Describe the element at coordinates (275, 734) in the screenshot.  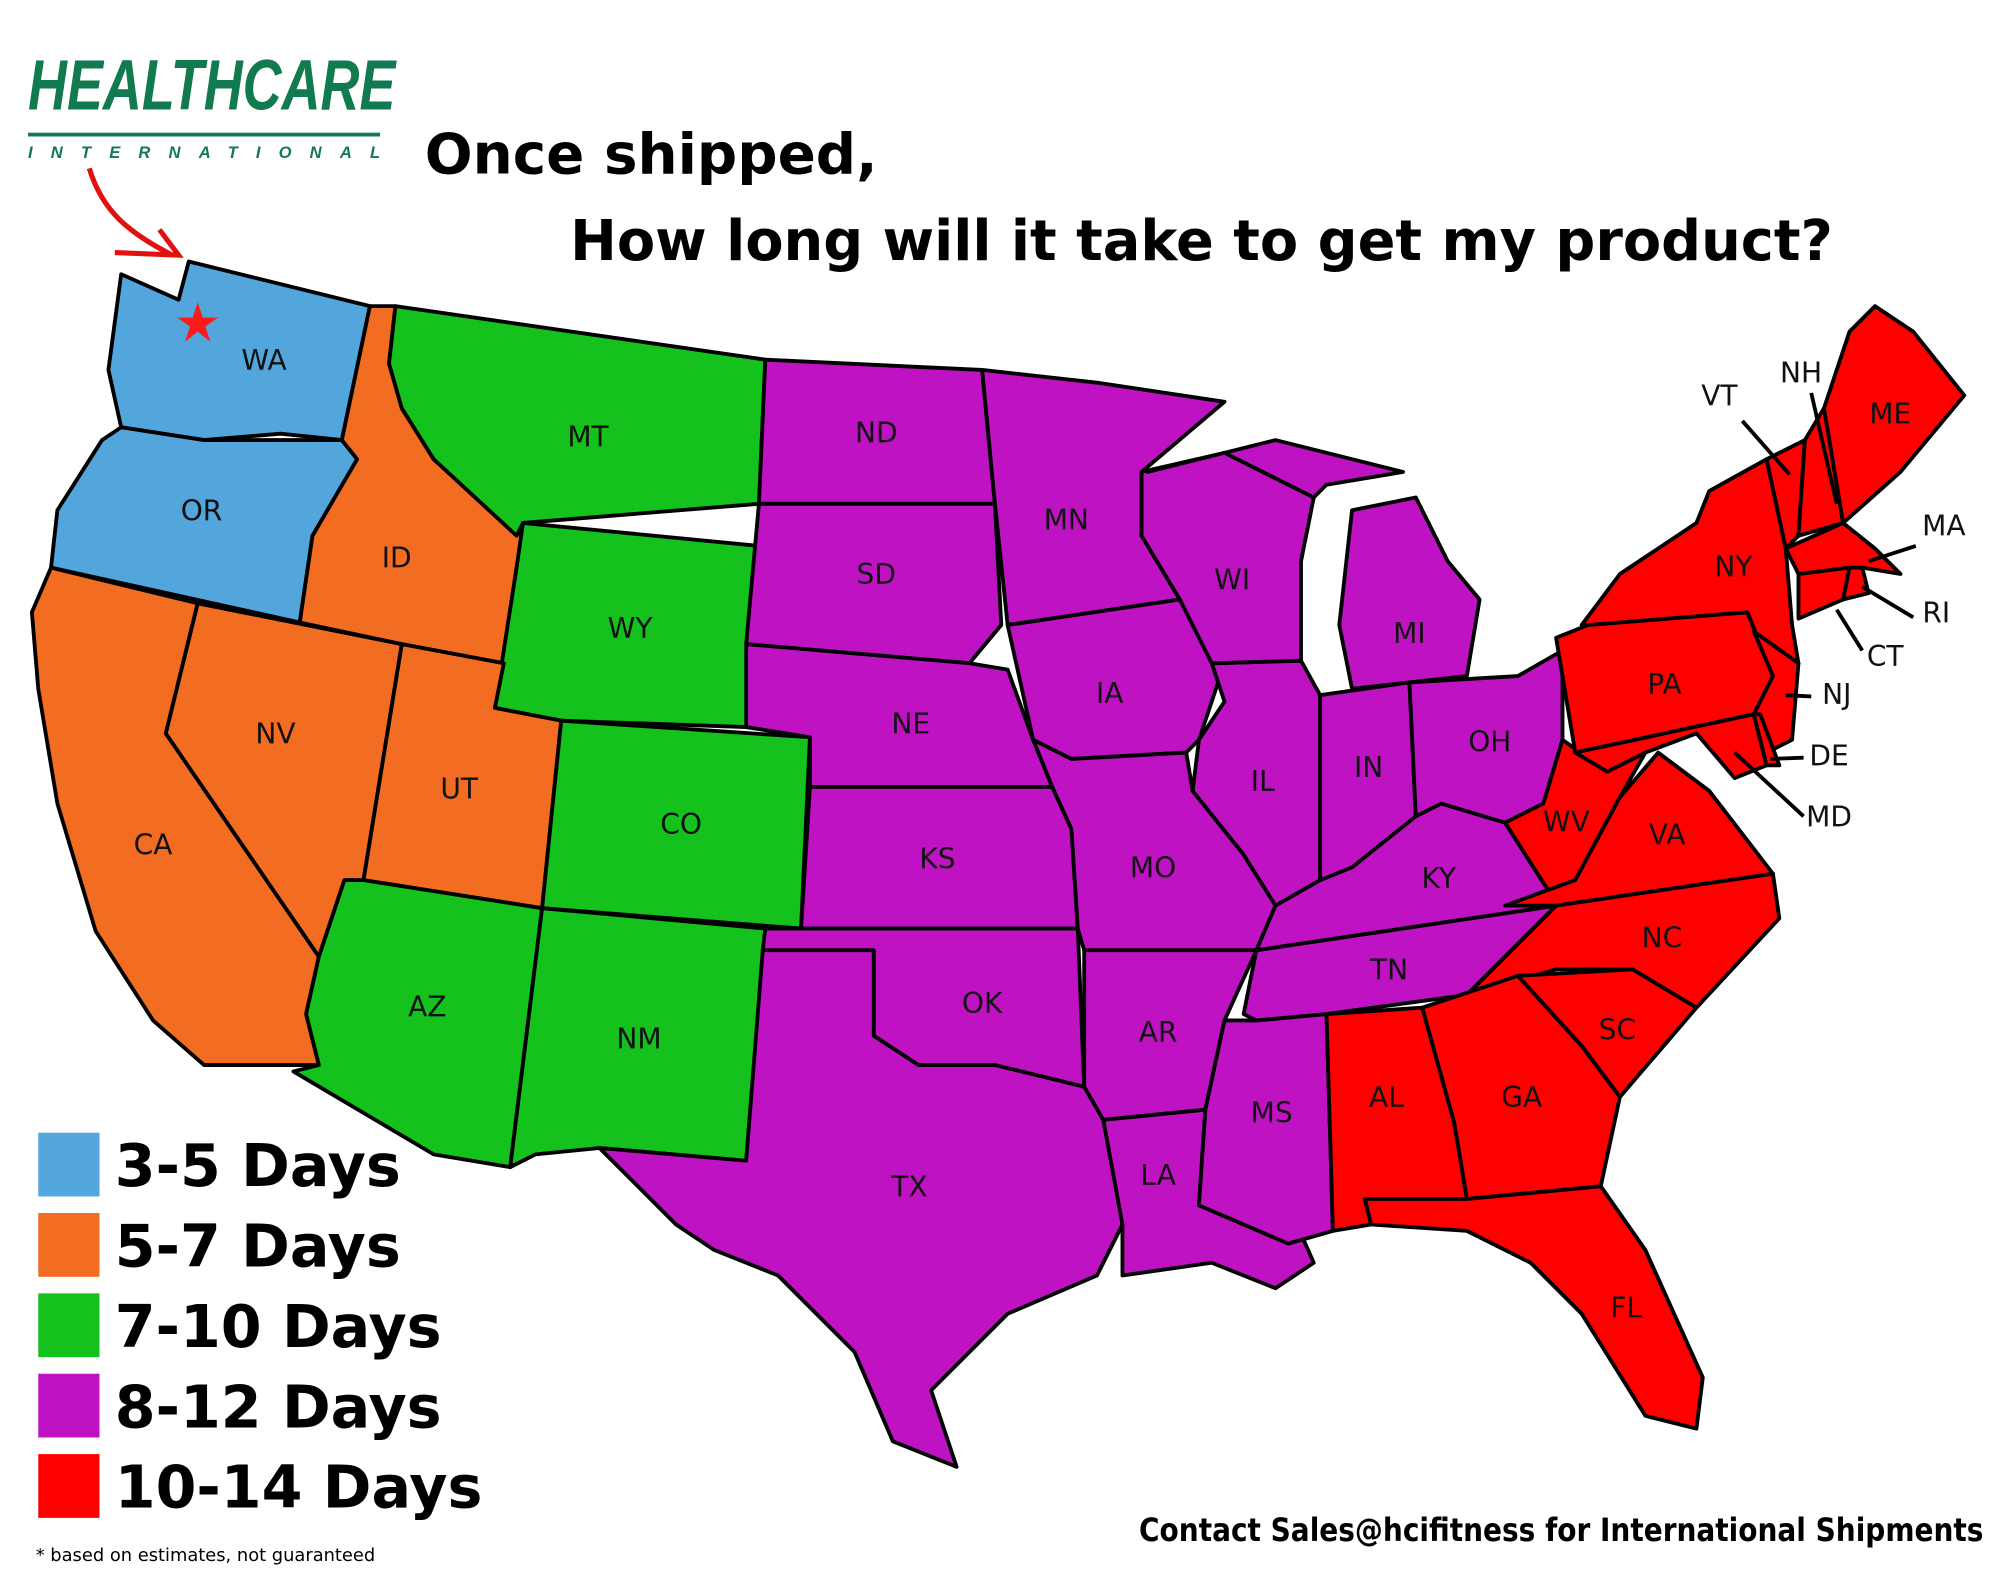
I see `state-label-nv: NV` at that location.